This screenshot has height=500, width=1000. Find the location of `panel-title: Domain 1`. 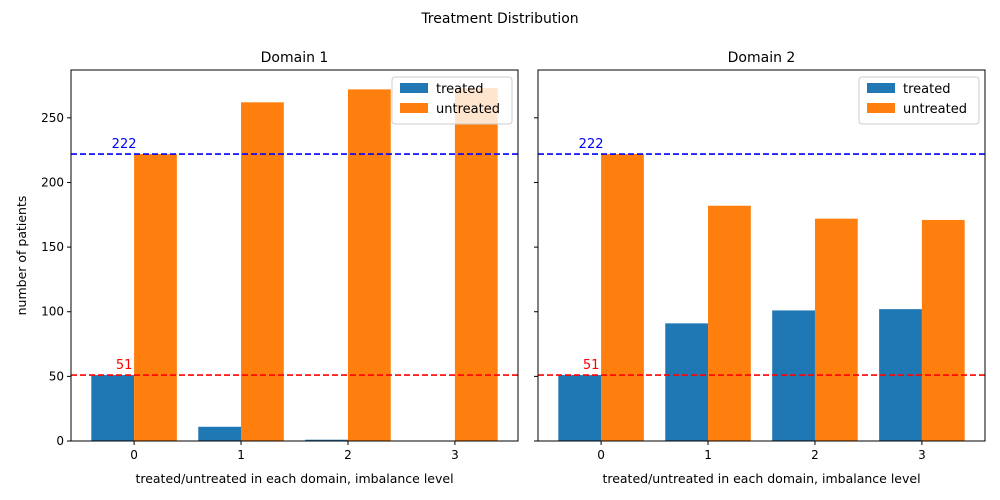

panel-title: Domain 1 is located at coordinates (295, 58).